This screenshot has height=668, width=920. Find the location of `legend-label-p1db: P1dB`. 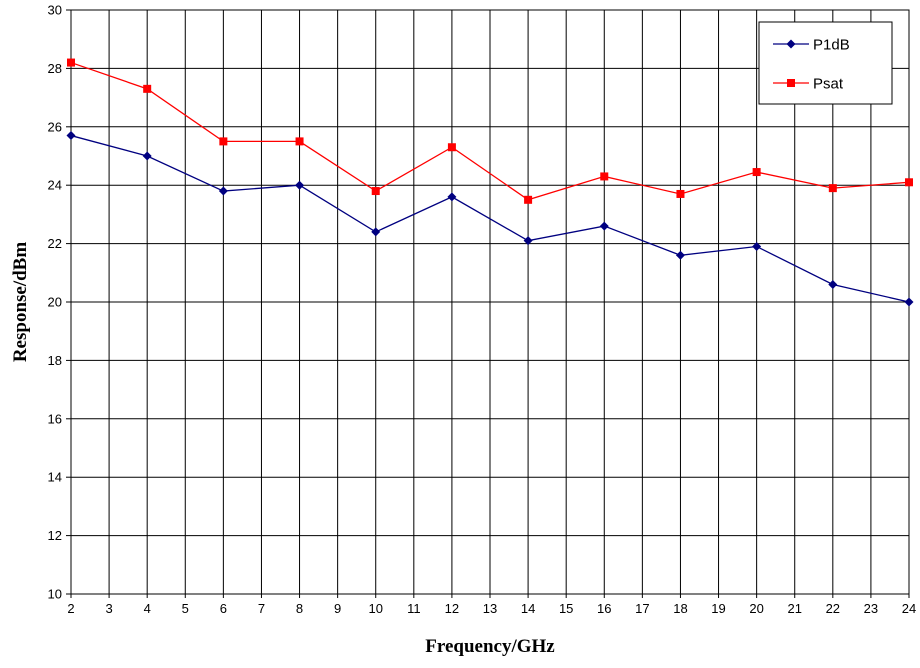

legend-label-p1db: P1dB is located at coordinates (831, 45).